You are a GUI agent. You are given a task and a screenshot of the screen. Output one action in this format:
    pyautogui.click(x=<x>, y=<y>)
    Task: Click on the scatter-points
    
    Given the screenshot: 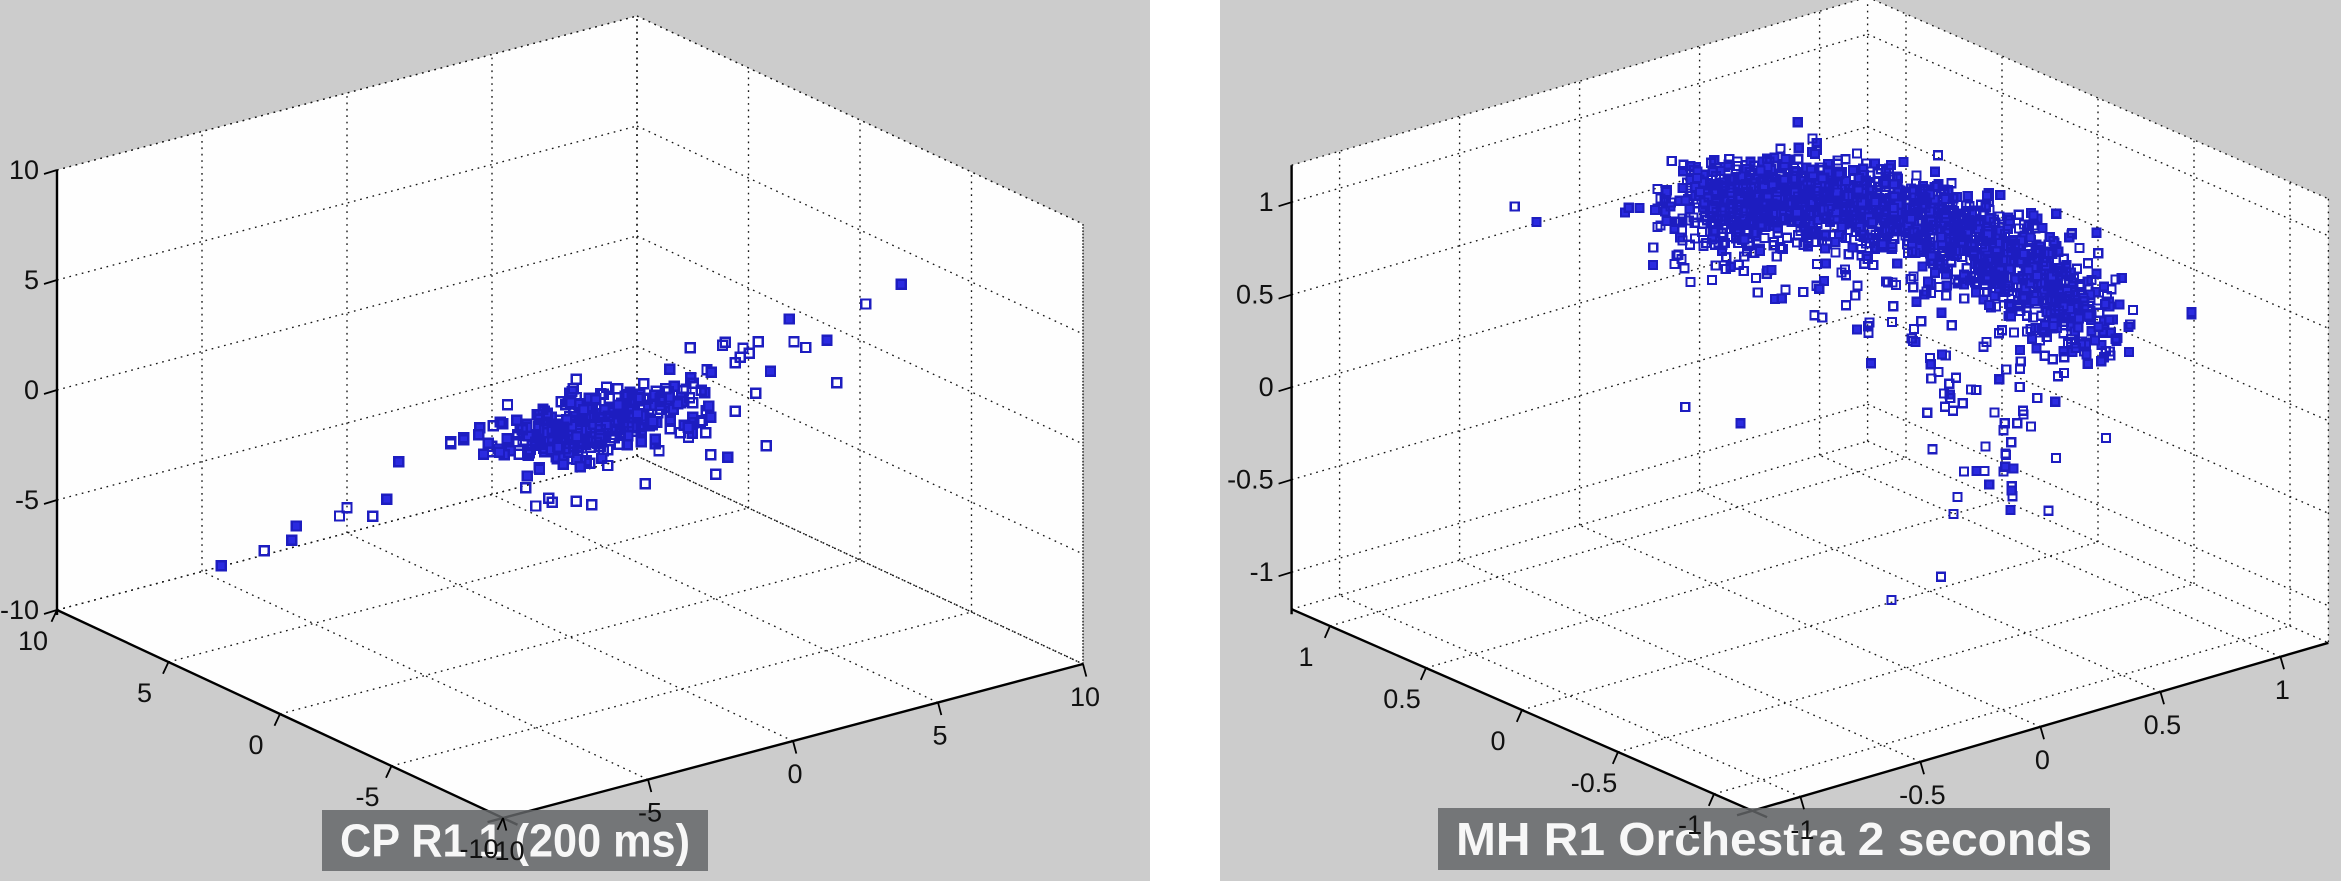 What is the action you would take?
    pyautogui.click(x=561, y=425)
    